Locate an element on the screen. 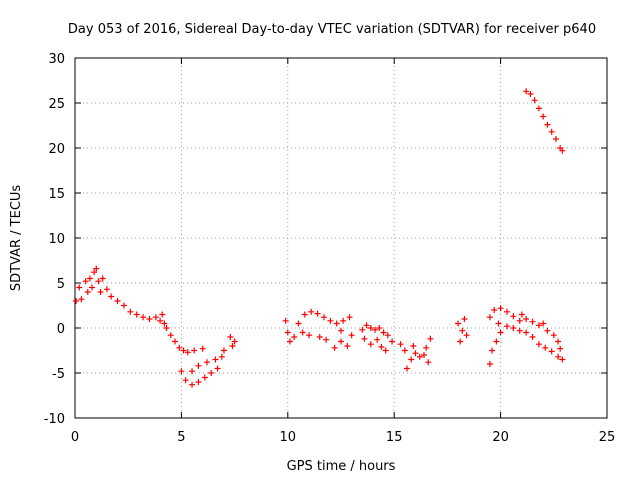 This screenshot has height=480, width=640. x-tick-label: 25 is located at coordinates (607, 437).